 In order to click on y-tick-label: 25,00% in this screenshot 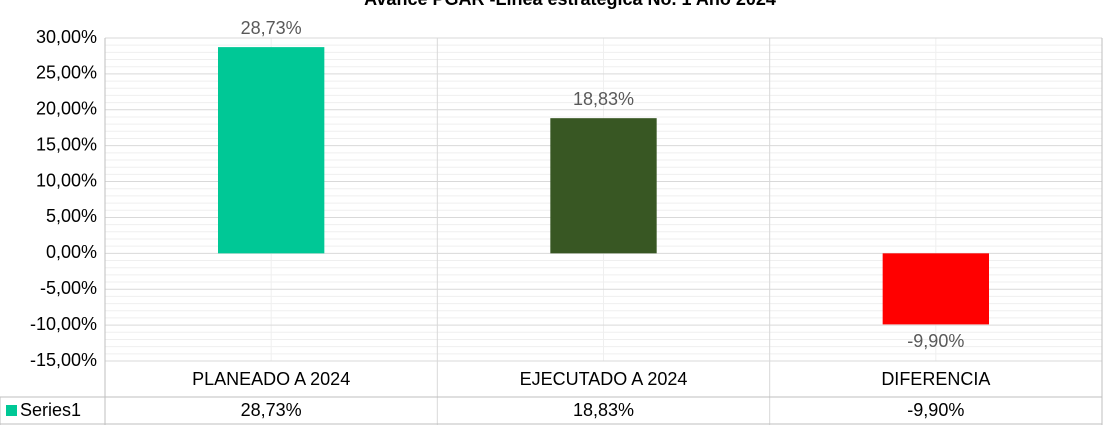, I will do `click(66, 73)`.